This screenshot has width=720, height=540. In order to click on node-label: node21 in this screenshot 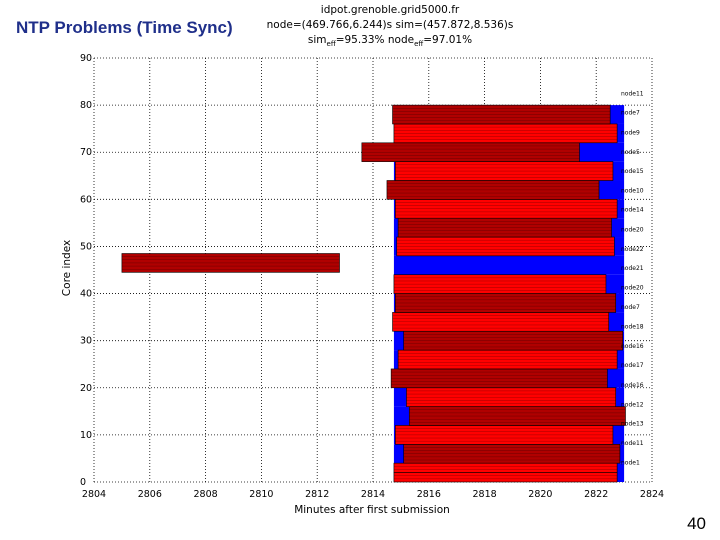, I will do `click(632, 268)`.